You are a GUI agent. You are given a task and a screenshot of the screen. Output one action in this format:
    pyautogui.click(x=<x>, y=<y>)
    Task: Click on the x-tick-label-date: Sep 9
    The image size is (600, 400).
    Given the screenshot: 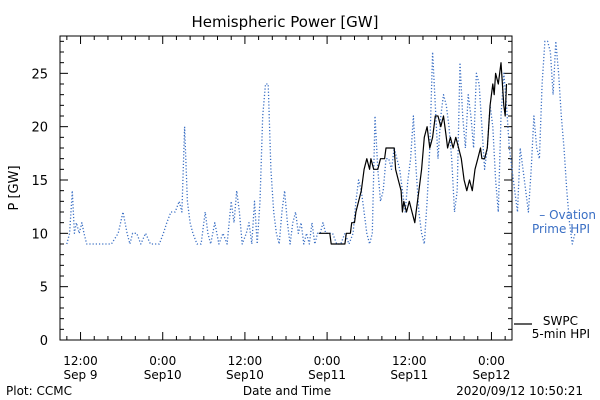 What is the action you would take?
    pyautogui.click(x=81, y=375)
    